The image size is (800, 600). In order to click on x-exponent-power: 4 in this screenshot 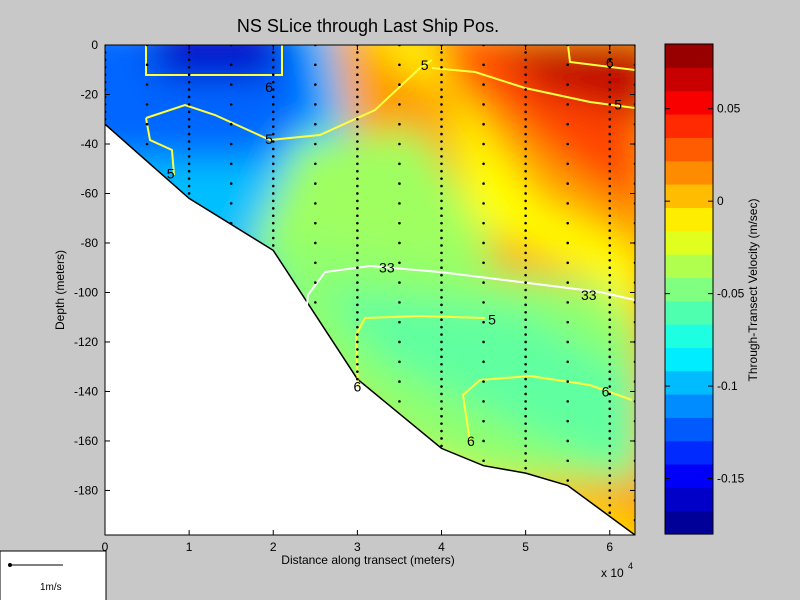, I will do `click(630, 566)`.